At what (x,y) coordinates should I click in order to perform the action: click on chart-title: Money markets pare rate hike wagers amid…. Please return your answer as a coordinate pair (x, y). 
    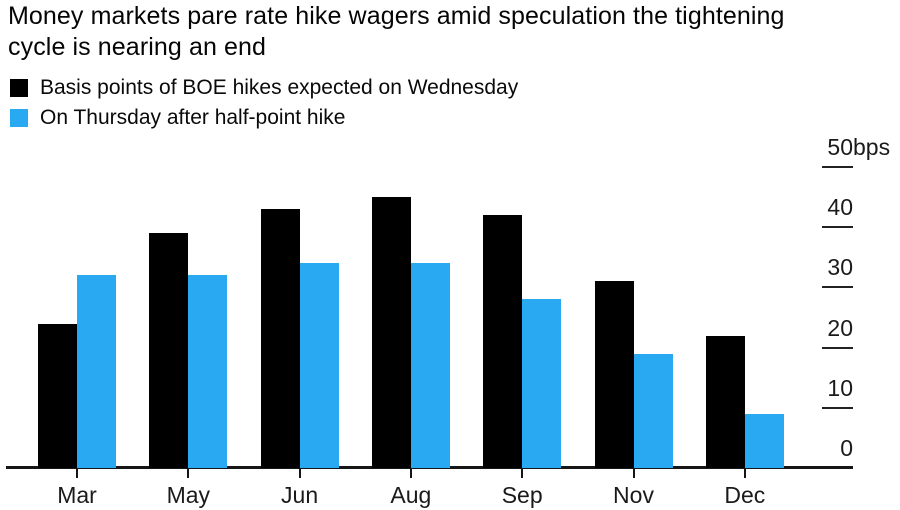
    Looking at the image, I should click on (396, 31).